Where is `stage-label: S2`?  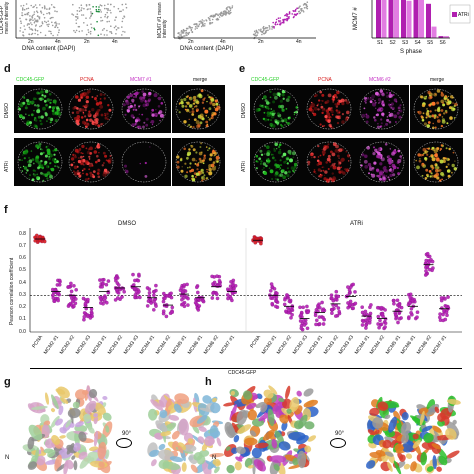
stage-label: S2 is located at coordinates (392, 43).